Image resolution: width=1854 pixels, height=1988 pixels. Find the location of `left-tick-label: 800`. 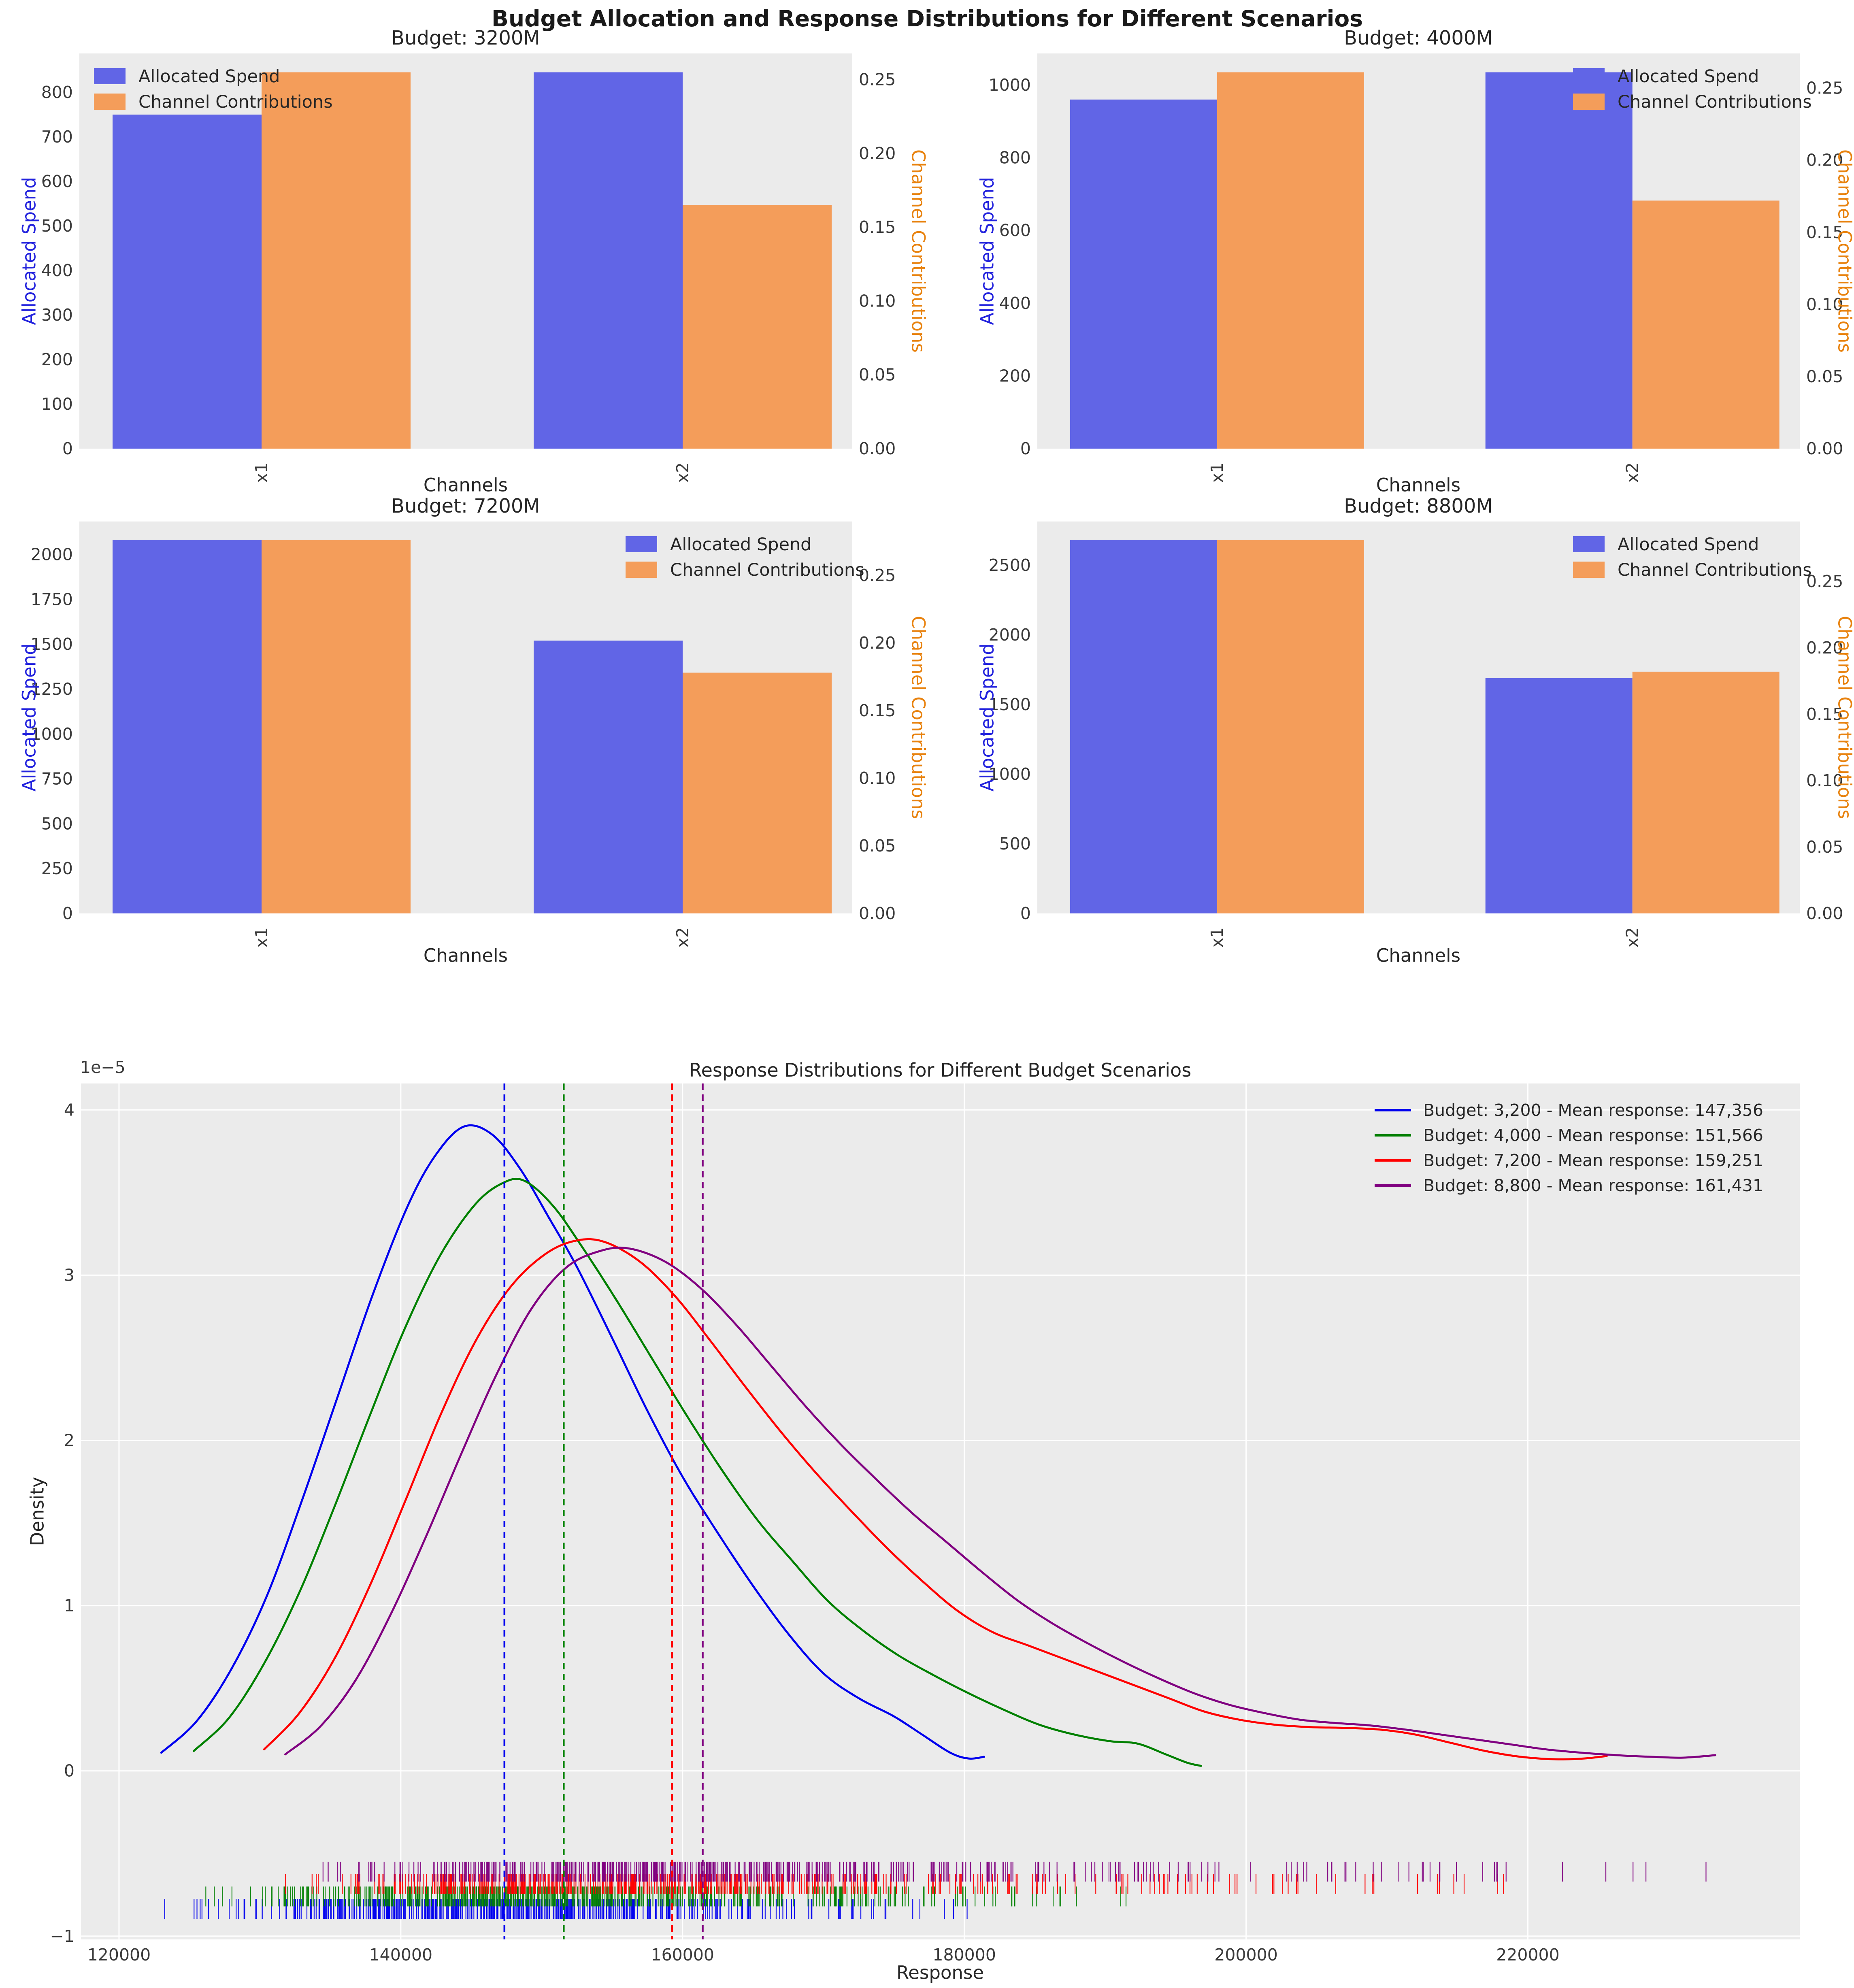

left-tick-label: 800 is located at coordinates (1015, 158).